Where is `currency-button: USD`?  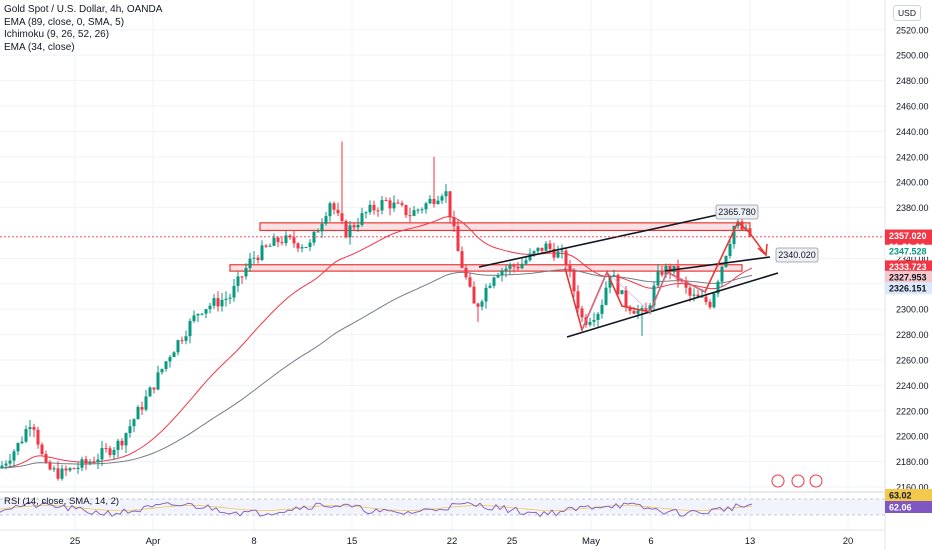 currency-button: USD is located at coordinates (907, 13).